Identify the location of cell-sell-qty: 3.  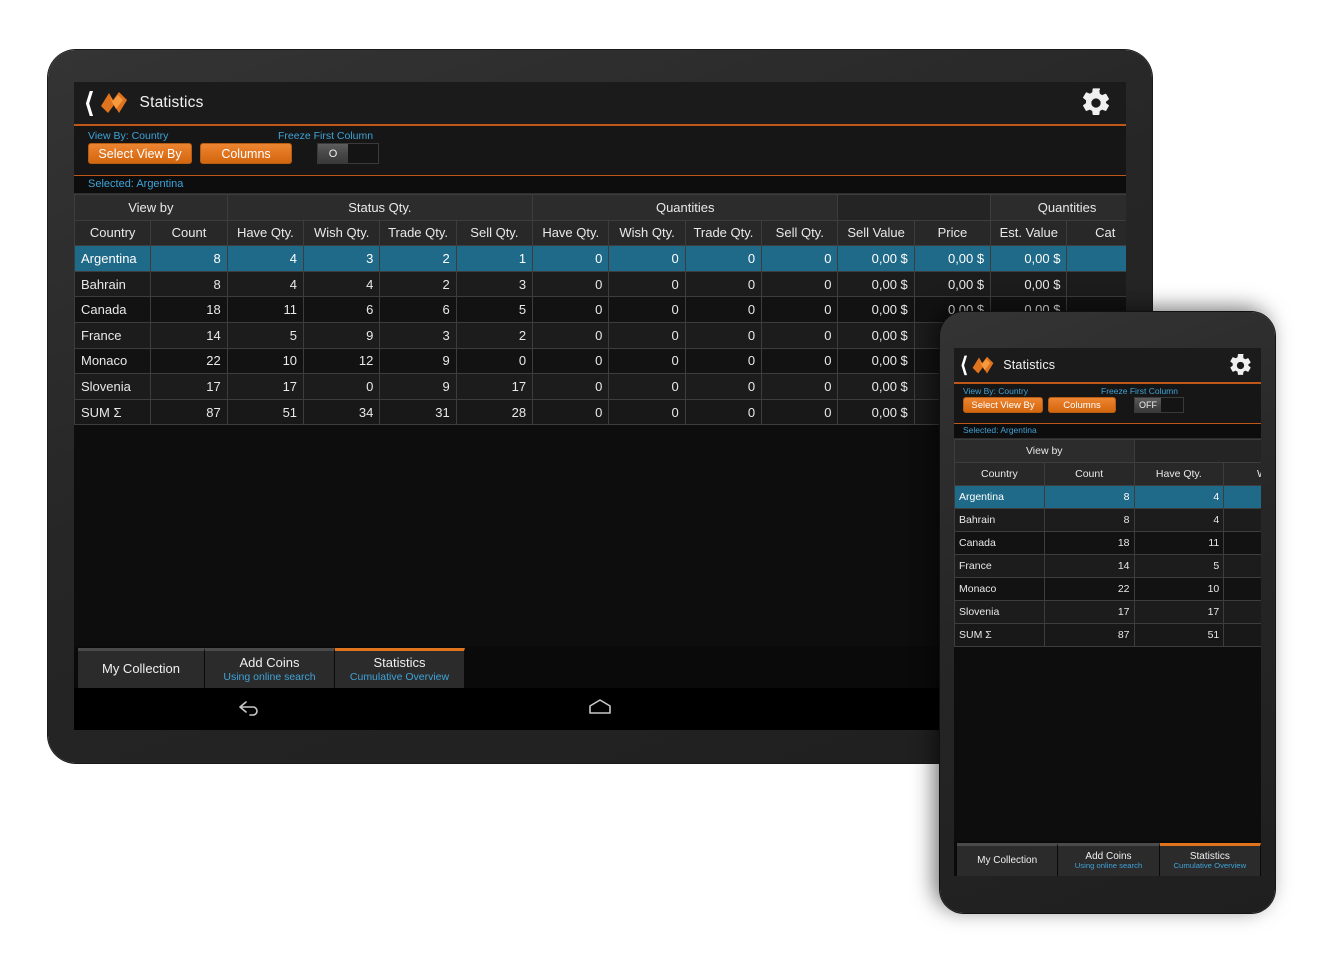
(494, 284).